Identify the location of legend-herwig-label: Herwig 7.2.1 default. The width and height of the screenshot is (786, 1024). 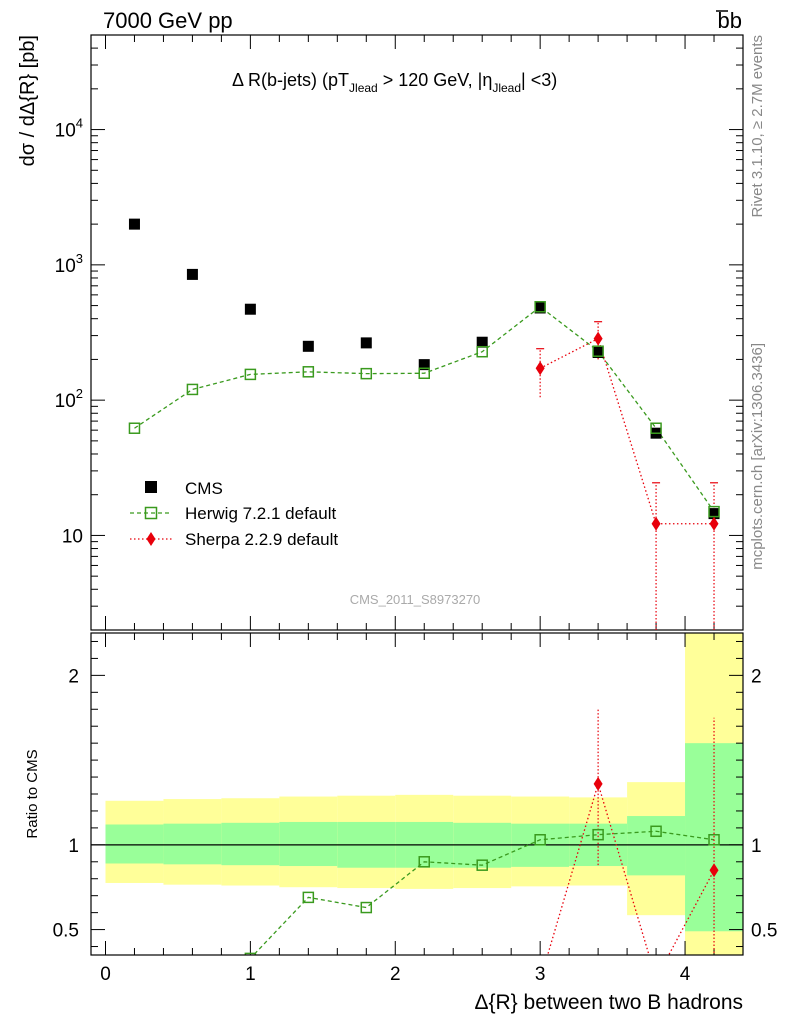
(260, 513).